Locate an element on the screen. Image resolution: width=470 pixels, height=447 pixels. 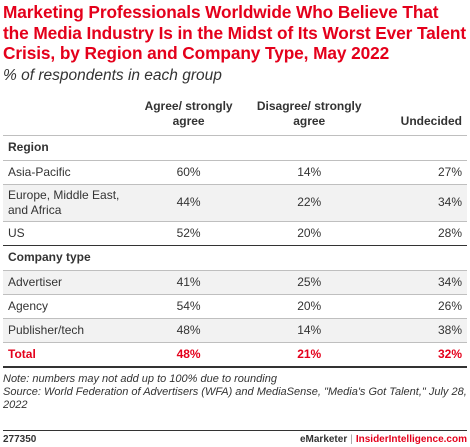
section-row-region: Region is located at coordinates (235, 148).